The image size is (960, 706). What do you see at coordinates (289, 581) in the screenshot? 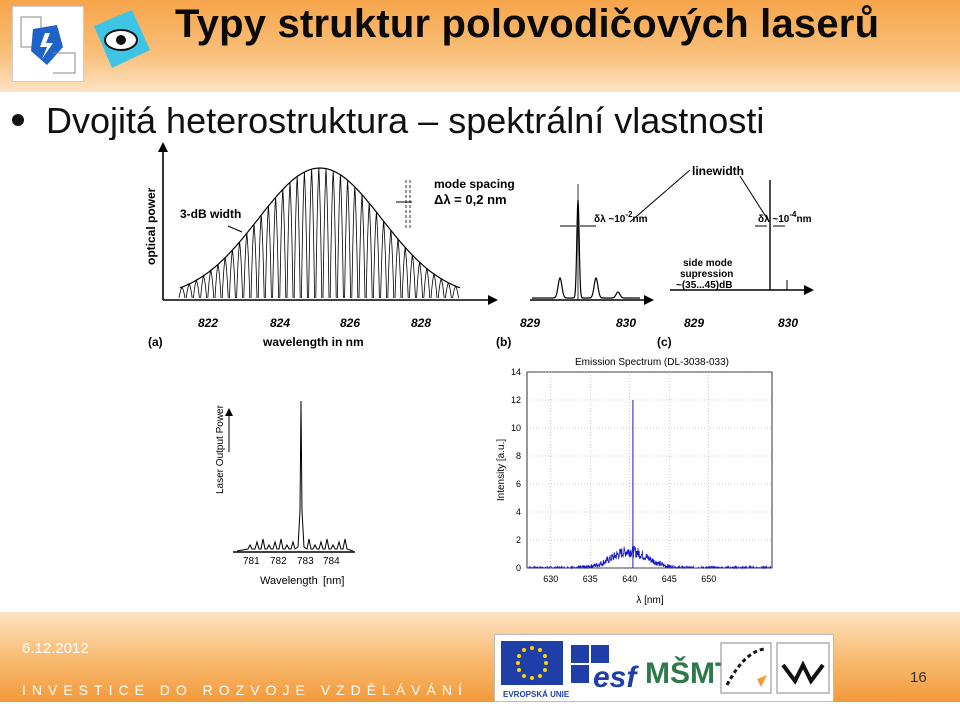
I see `bl-xlabel: Wavelength` at bounding box center [289, 581].